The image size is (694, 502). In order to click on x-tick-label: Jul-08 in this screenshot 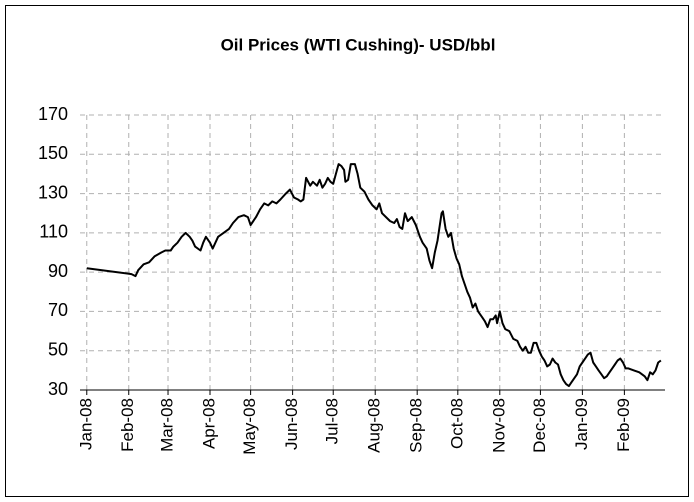, I will do `click(332, 421)`.